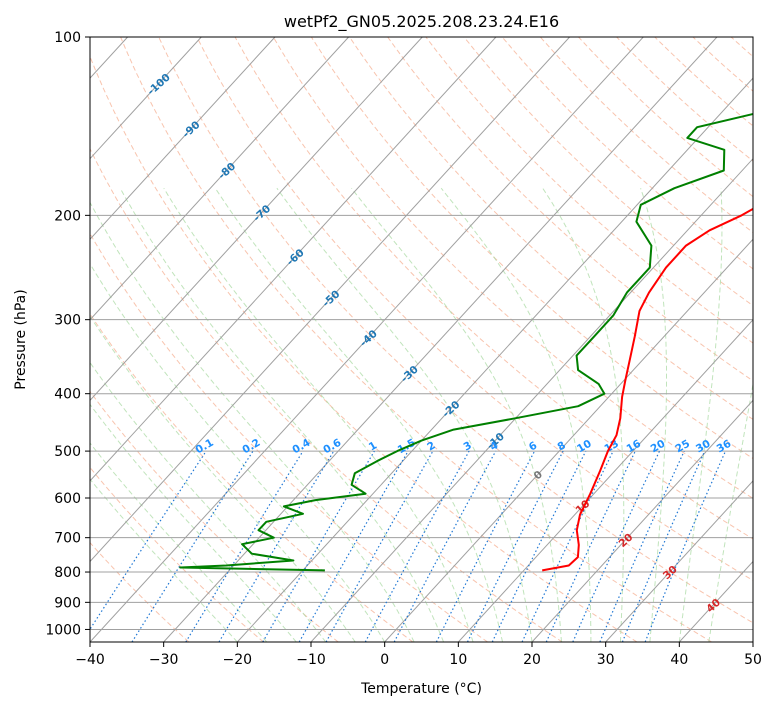  Describe the element at coordinates (67, 216) in the screenshot. I see `y-tick-label: 200` at that location.